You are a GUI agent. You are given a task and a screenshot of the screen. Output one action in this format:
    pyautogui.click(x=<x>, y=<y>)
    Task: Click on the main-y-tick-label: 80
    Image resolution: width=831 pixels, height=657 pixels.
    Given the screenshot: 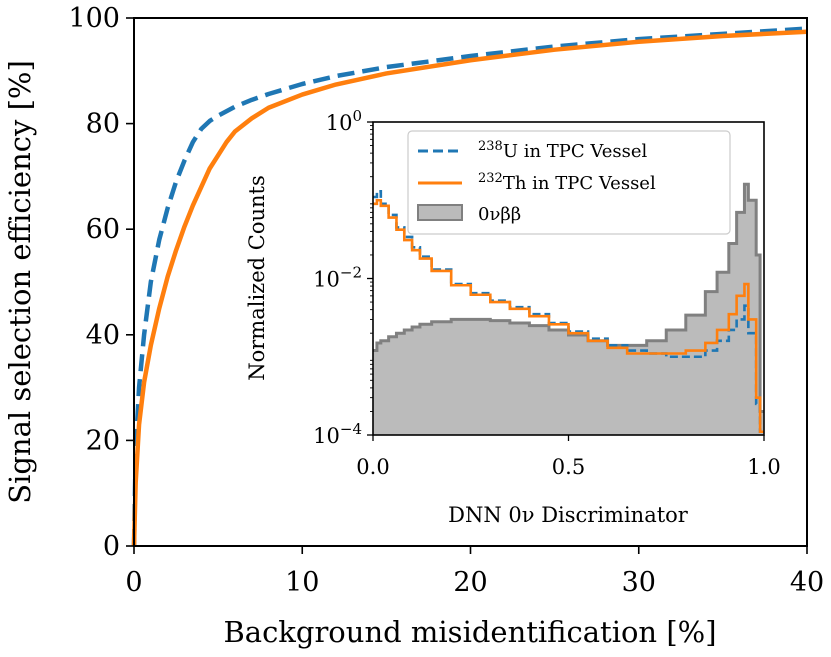 What is the action you would take?
    pyautogui.click(x=103, y=124)
    